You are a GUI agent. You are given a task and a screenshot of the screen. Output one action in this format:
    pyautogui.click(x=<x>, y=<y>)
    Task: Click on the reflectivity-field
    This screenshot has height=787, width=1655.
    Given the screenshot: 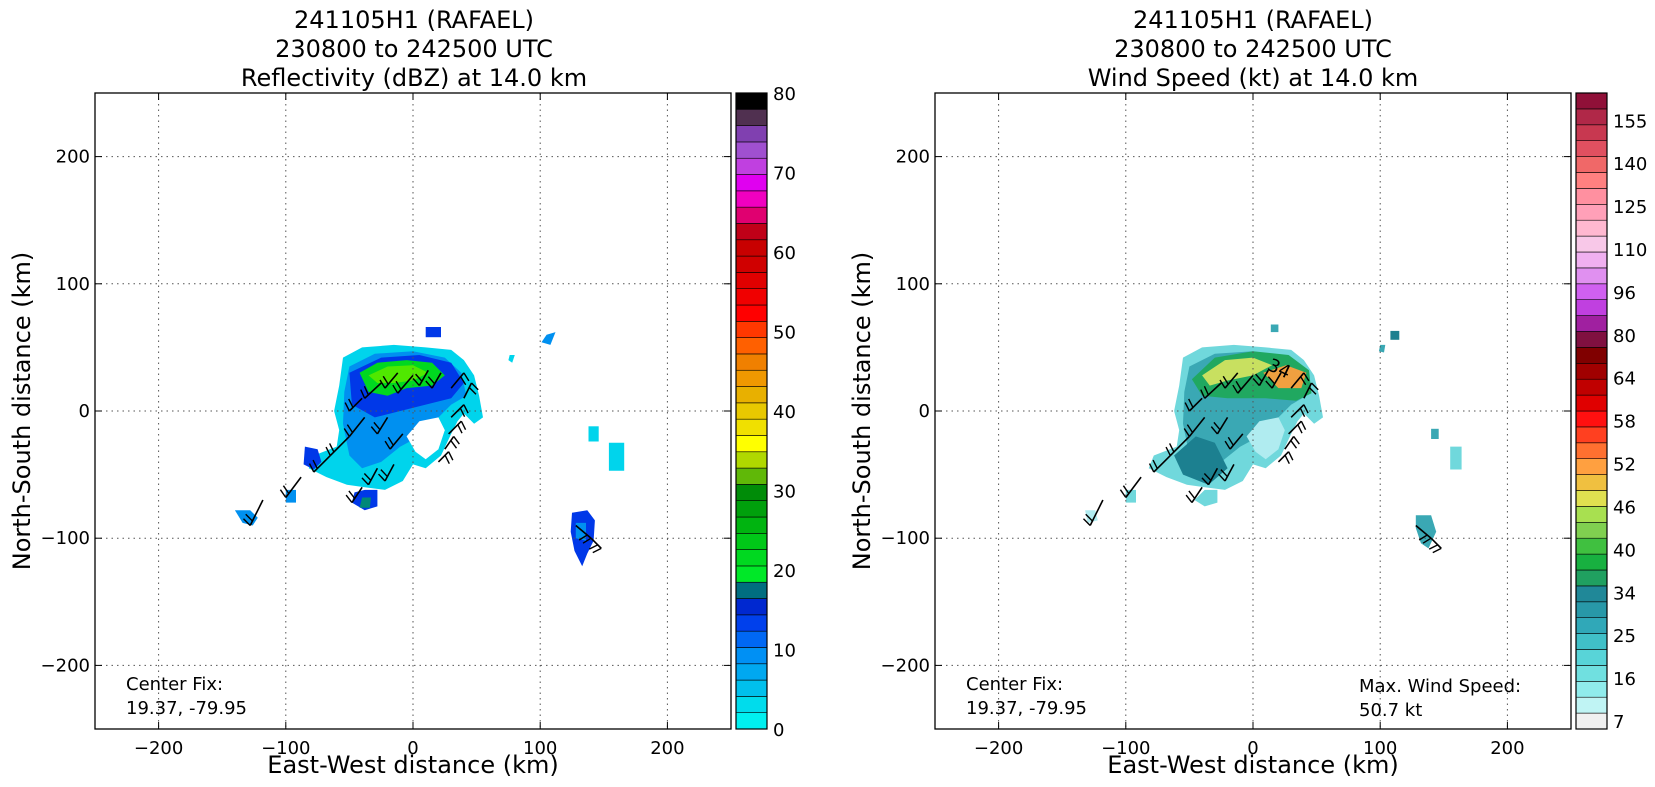 What is the action you would take?
    pyautogui.click(x=429, y=447)
    